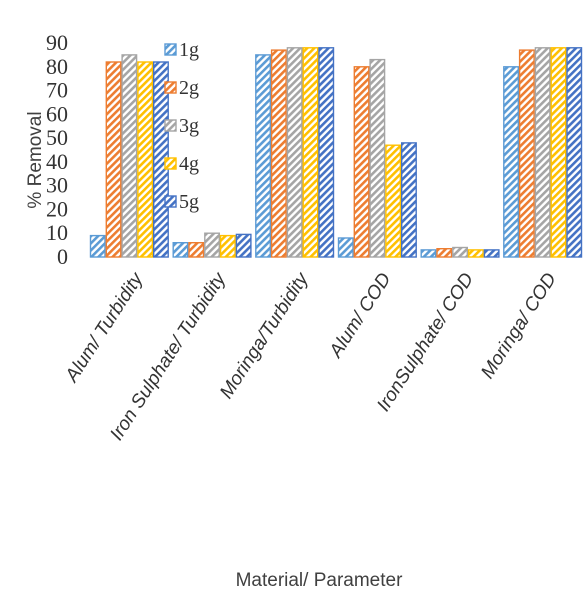  What do you see at coordinates (265, 335) in the screenshot?
I see `x-category-label: Moringa/Turbidity` at bounding box center [265, 335].